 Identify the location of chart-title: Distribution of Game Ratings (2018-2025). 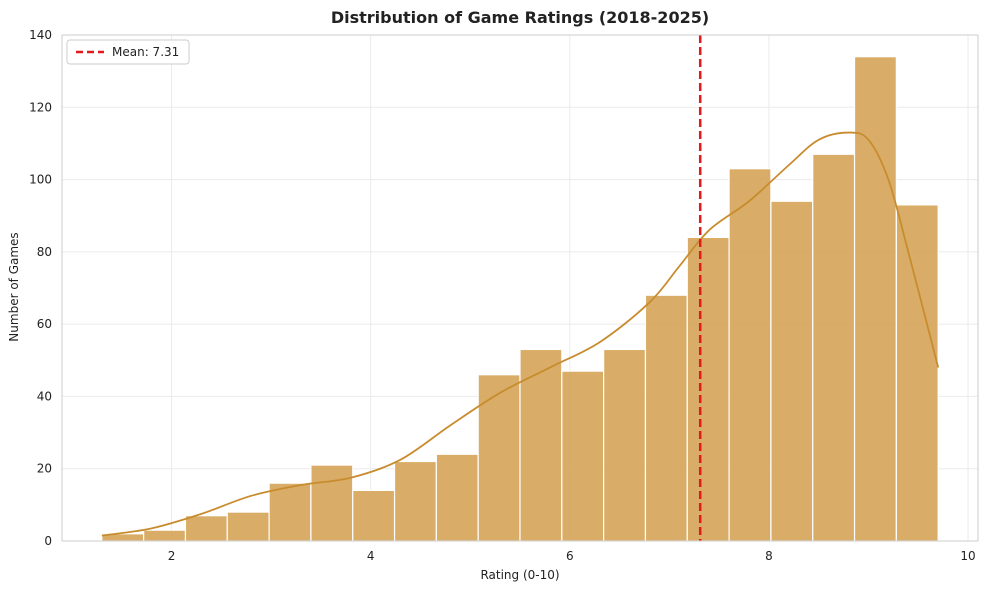
(520, 17).